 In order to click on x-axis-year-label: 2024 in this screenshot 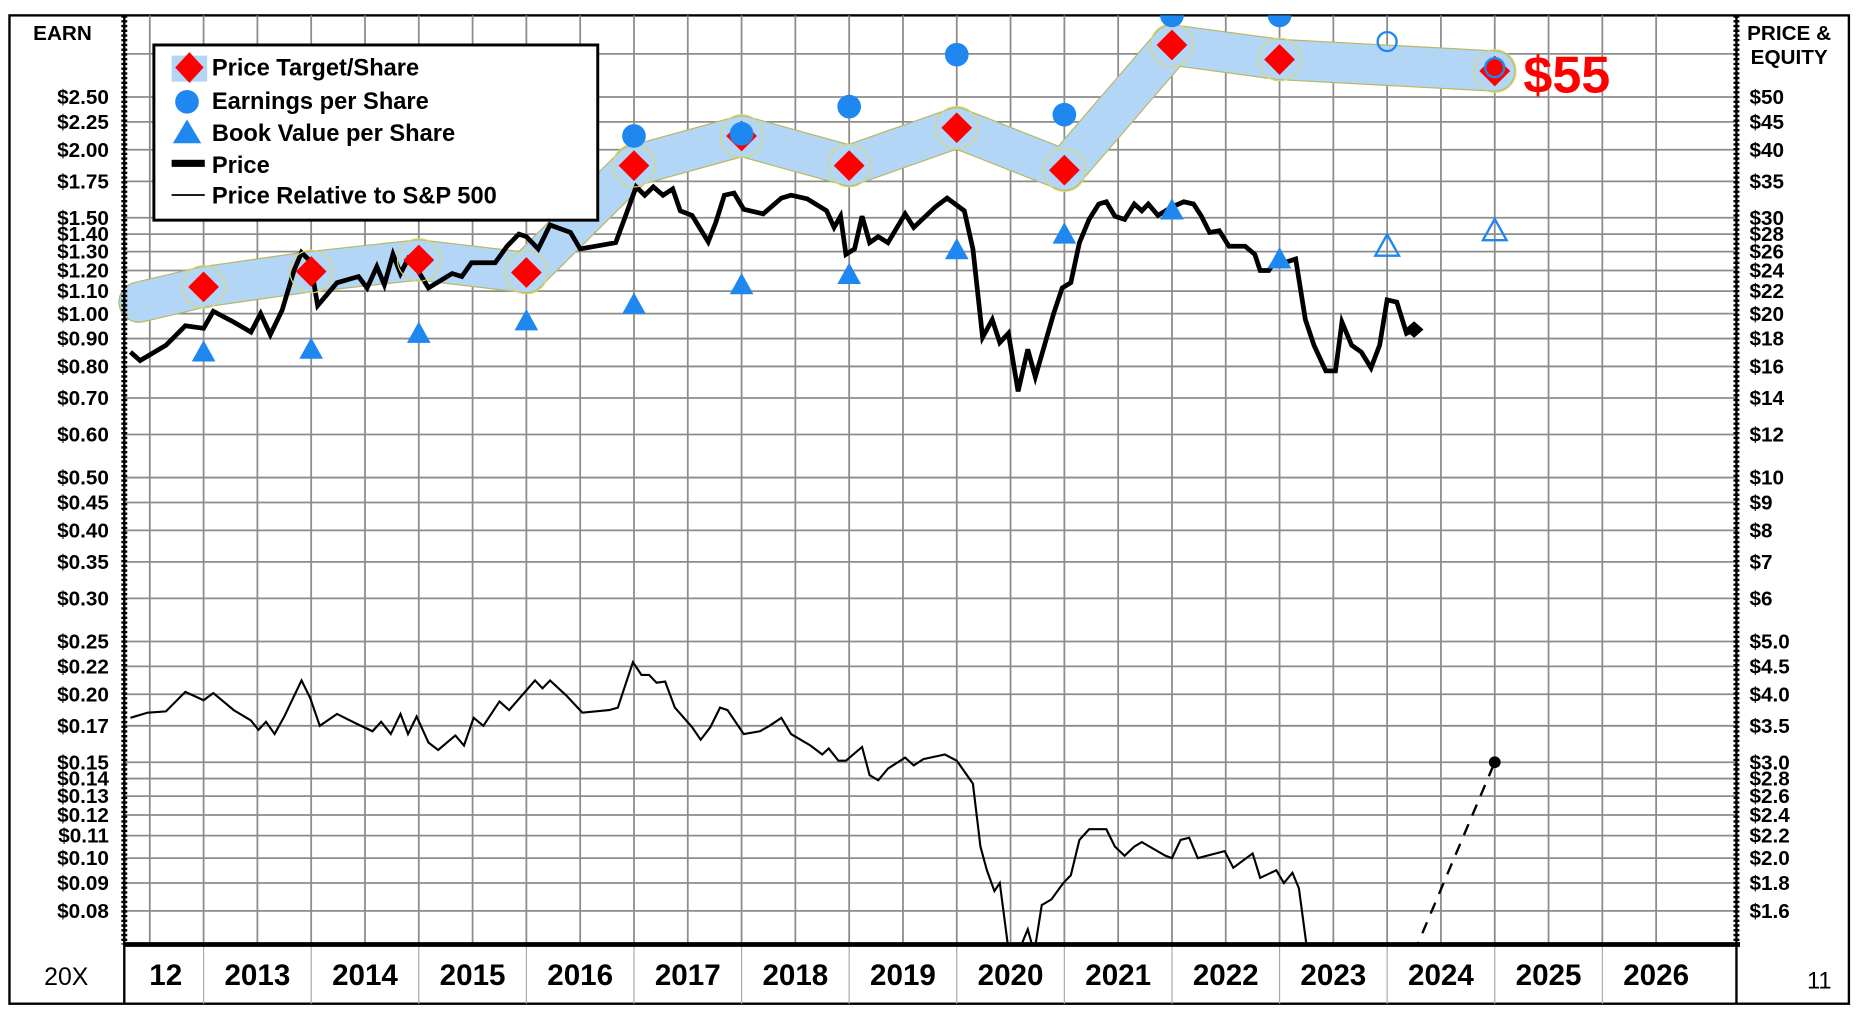, I will do `click(1441, 975)`.